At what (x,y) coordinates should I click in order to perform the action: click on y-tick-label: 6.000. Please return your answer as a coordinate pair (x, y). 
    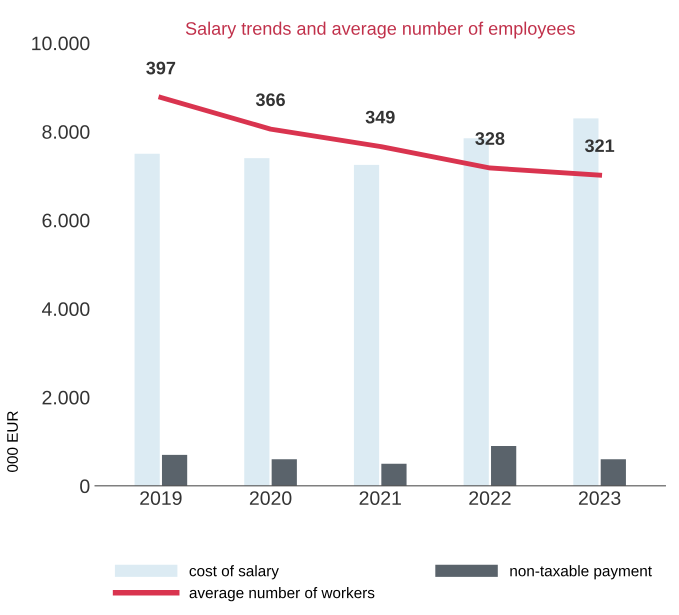
    Looking at the image, I should click on (66, 221).